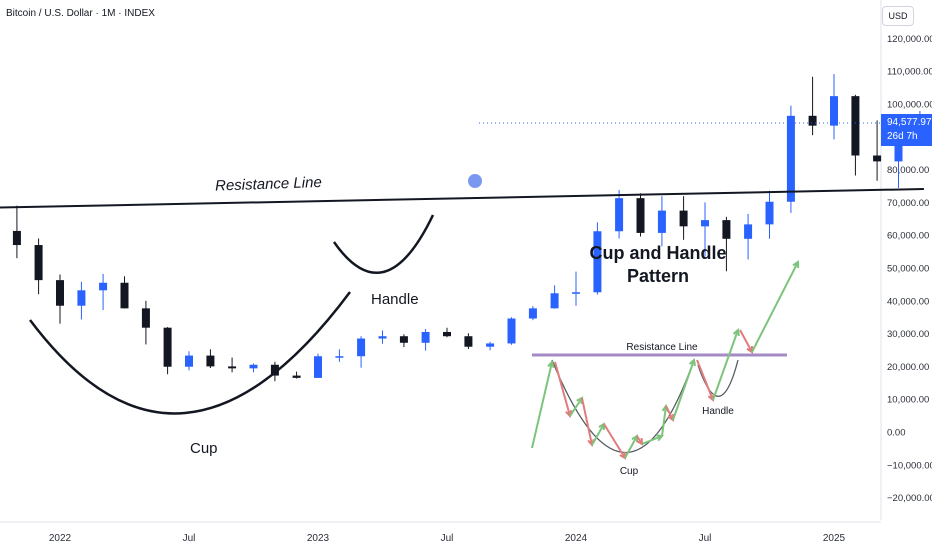  Describe the element at coordinates (462, 198) in the screenshot. I see `resistance-line` at that location.